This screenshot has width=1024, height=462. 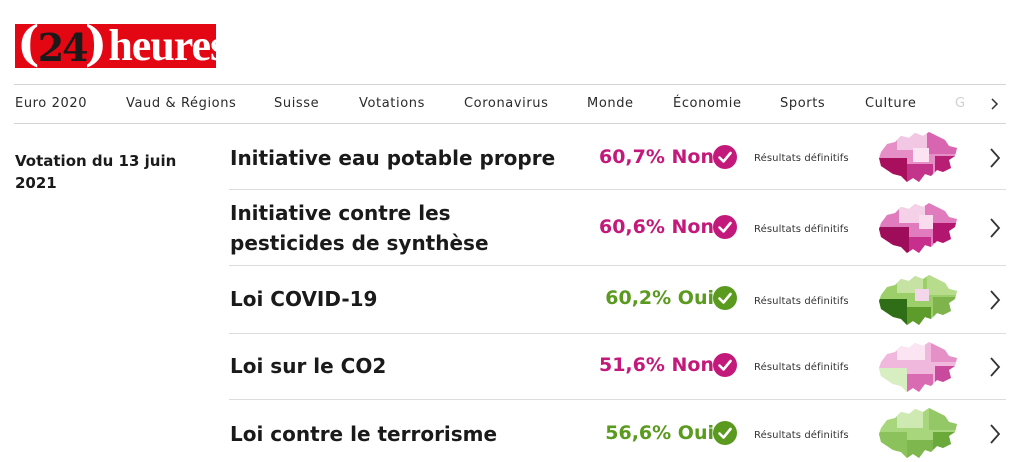 I want to click on nav-item-suisse: Suisse, so click(x=297, y=103).